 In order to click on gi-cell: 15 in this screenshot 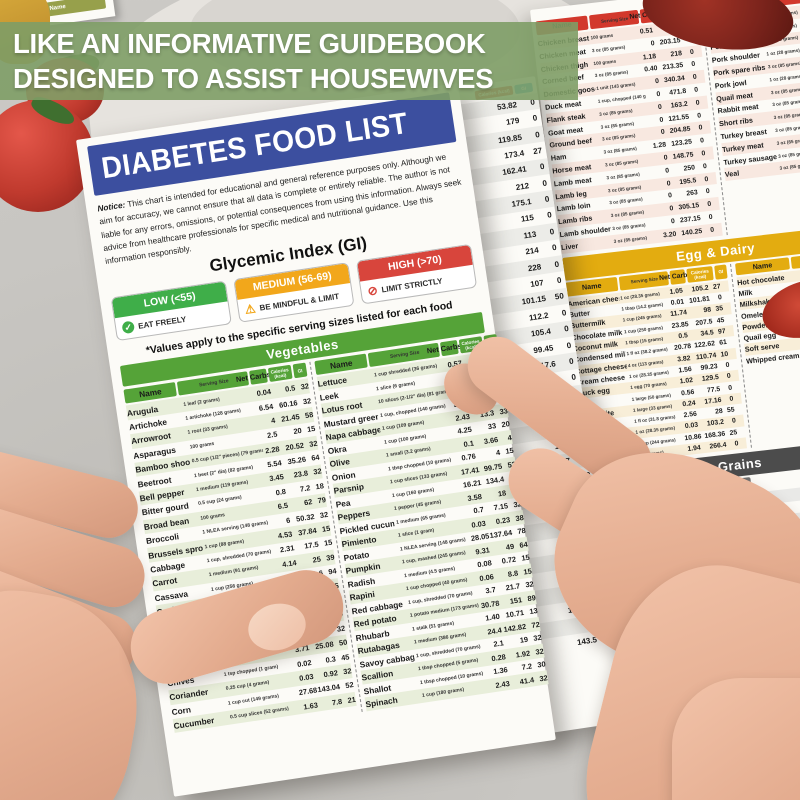, I will do `click(328, 543)`.